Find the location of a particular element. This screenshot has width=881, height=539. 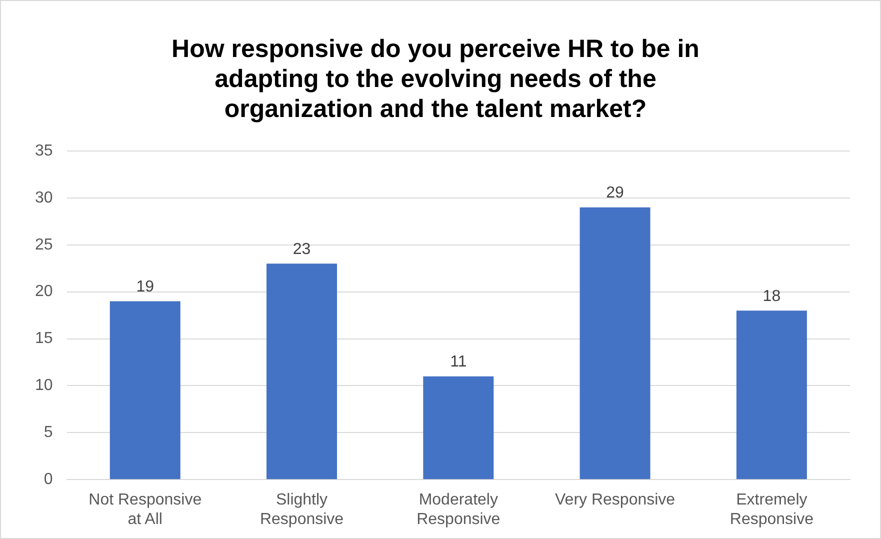

x-tick-label: Not Responsive at All is located at coordinates (145, 510).